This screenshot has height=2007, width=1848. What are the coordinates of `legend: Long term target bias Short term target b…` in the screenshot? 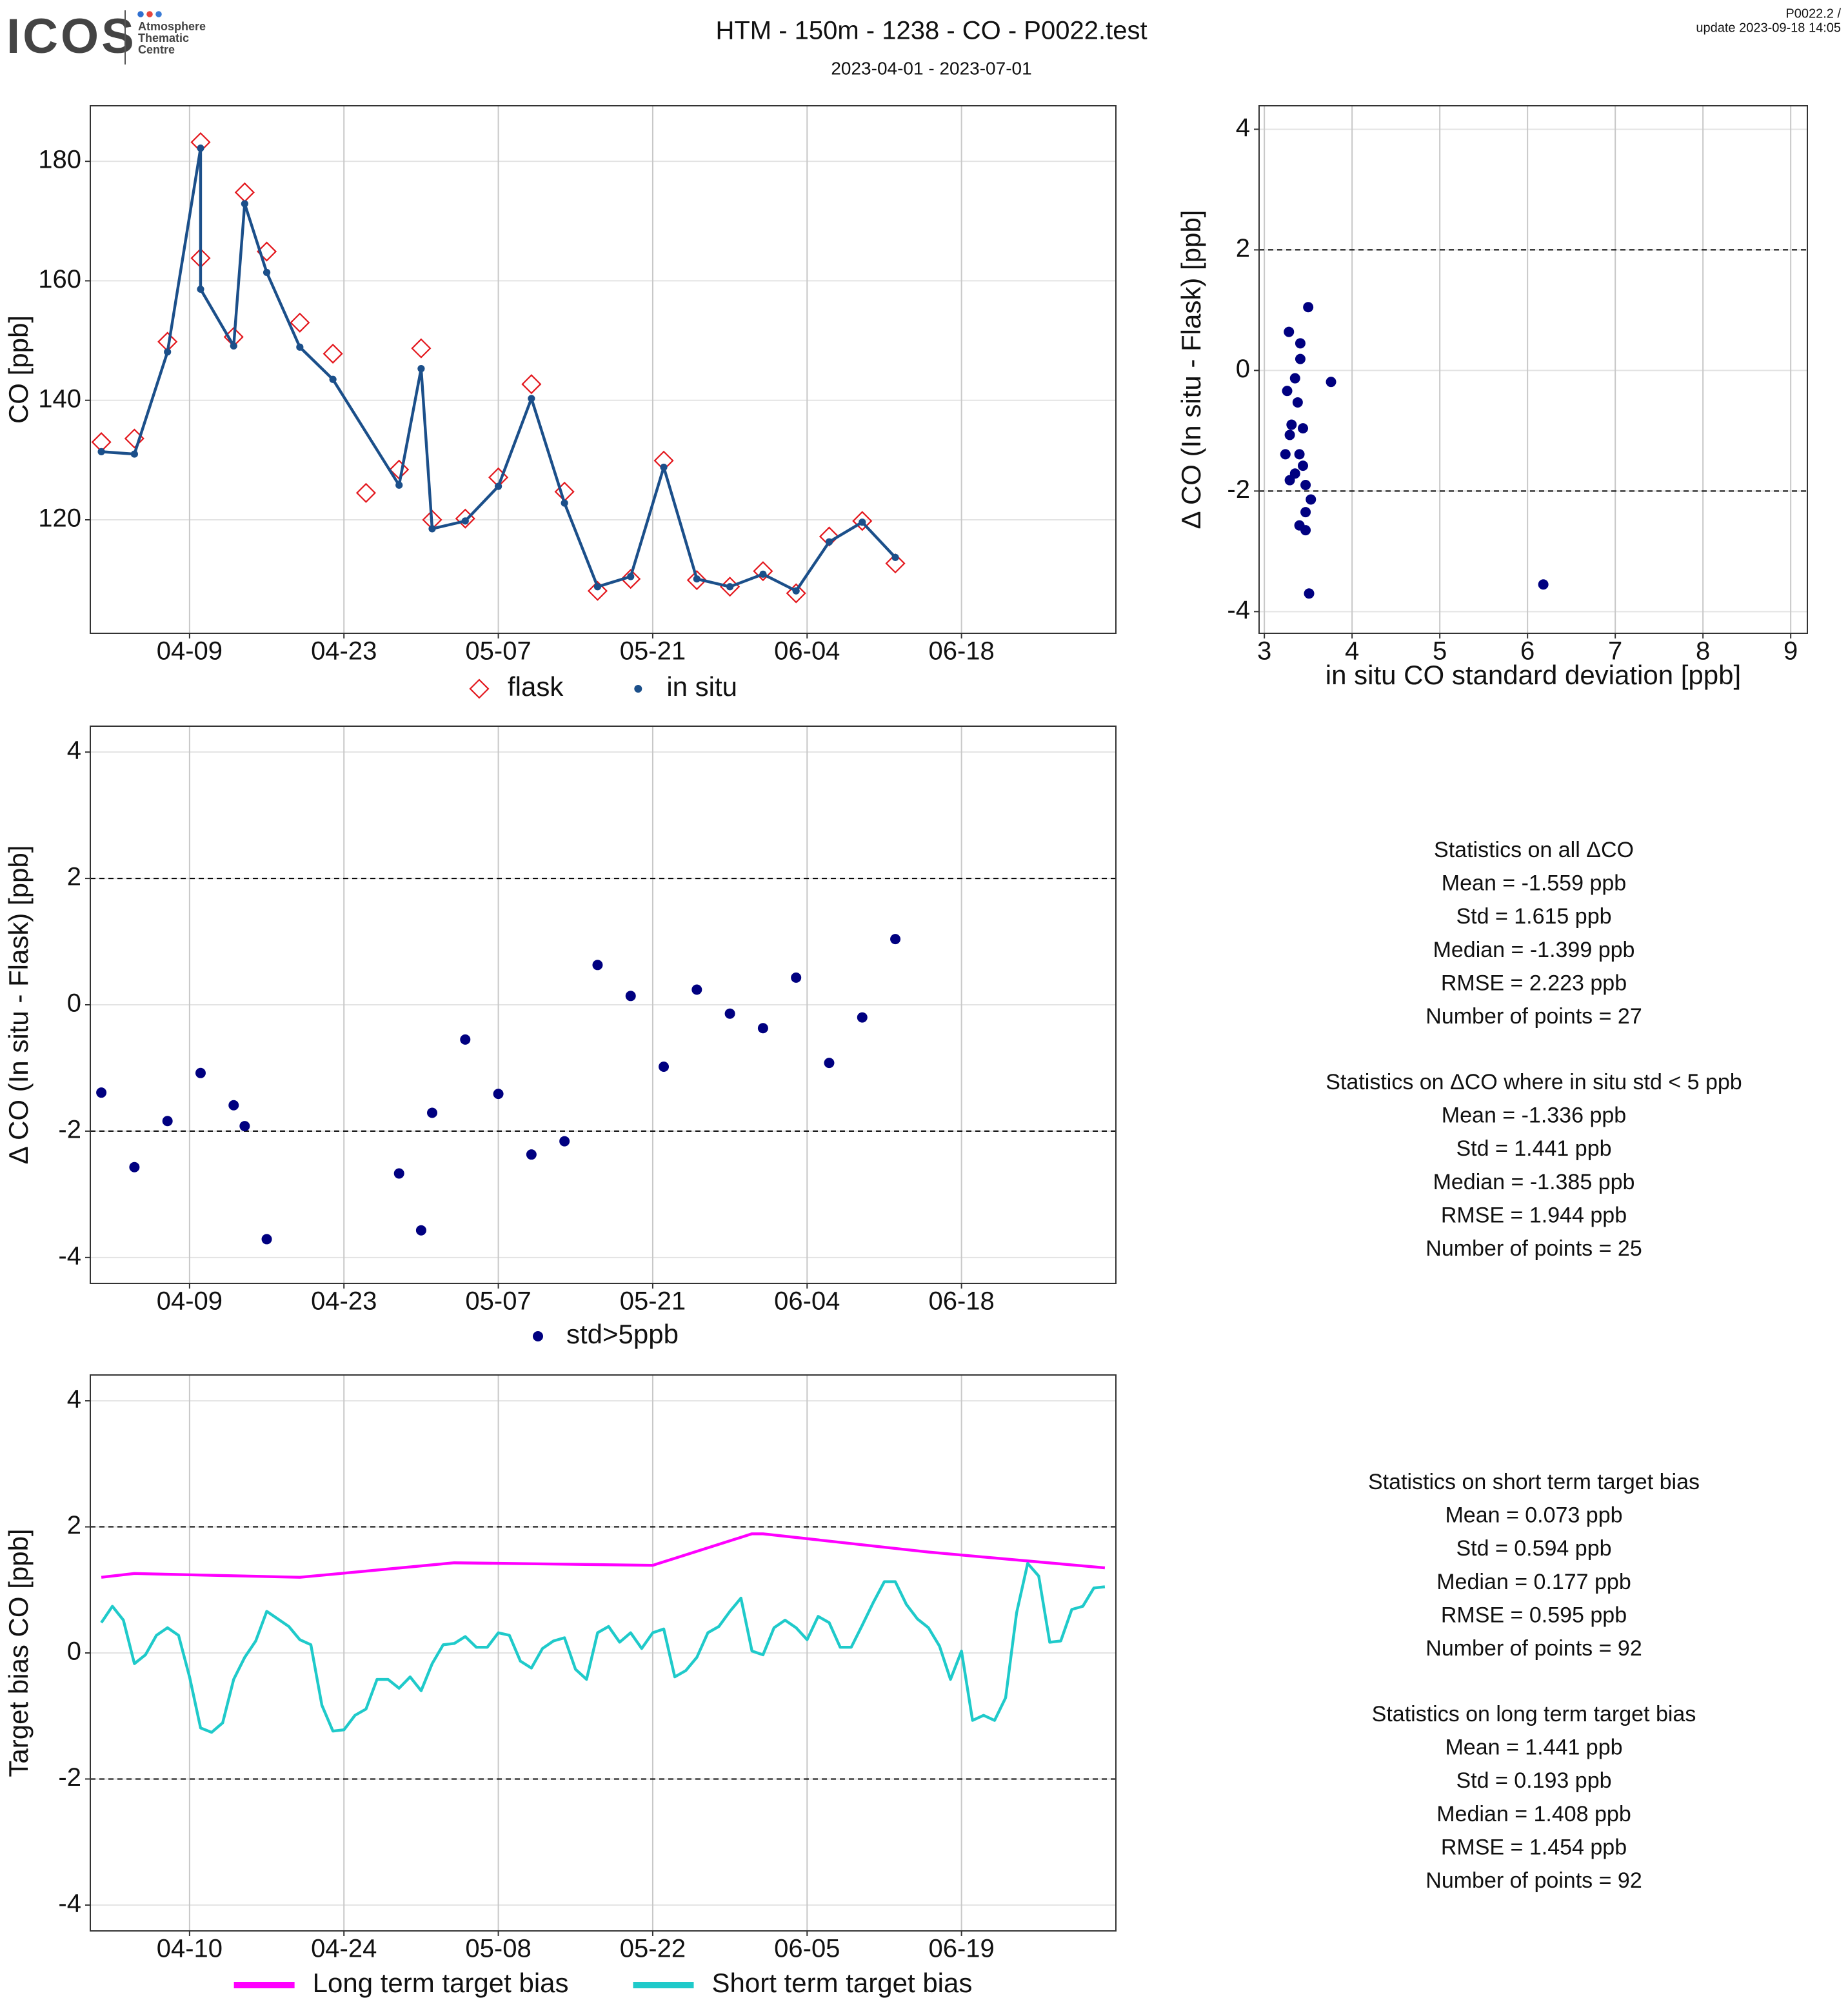 It's located at (603, 1983).